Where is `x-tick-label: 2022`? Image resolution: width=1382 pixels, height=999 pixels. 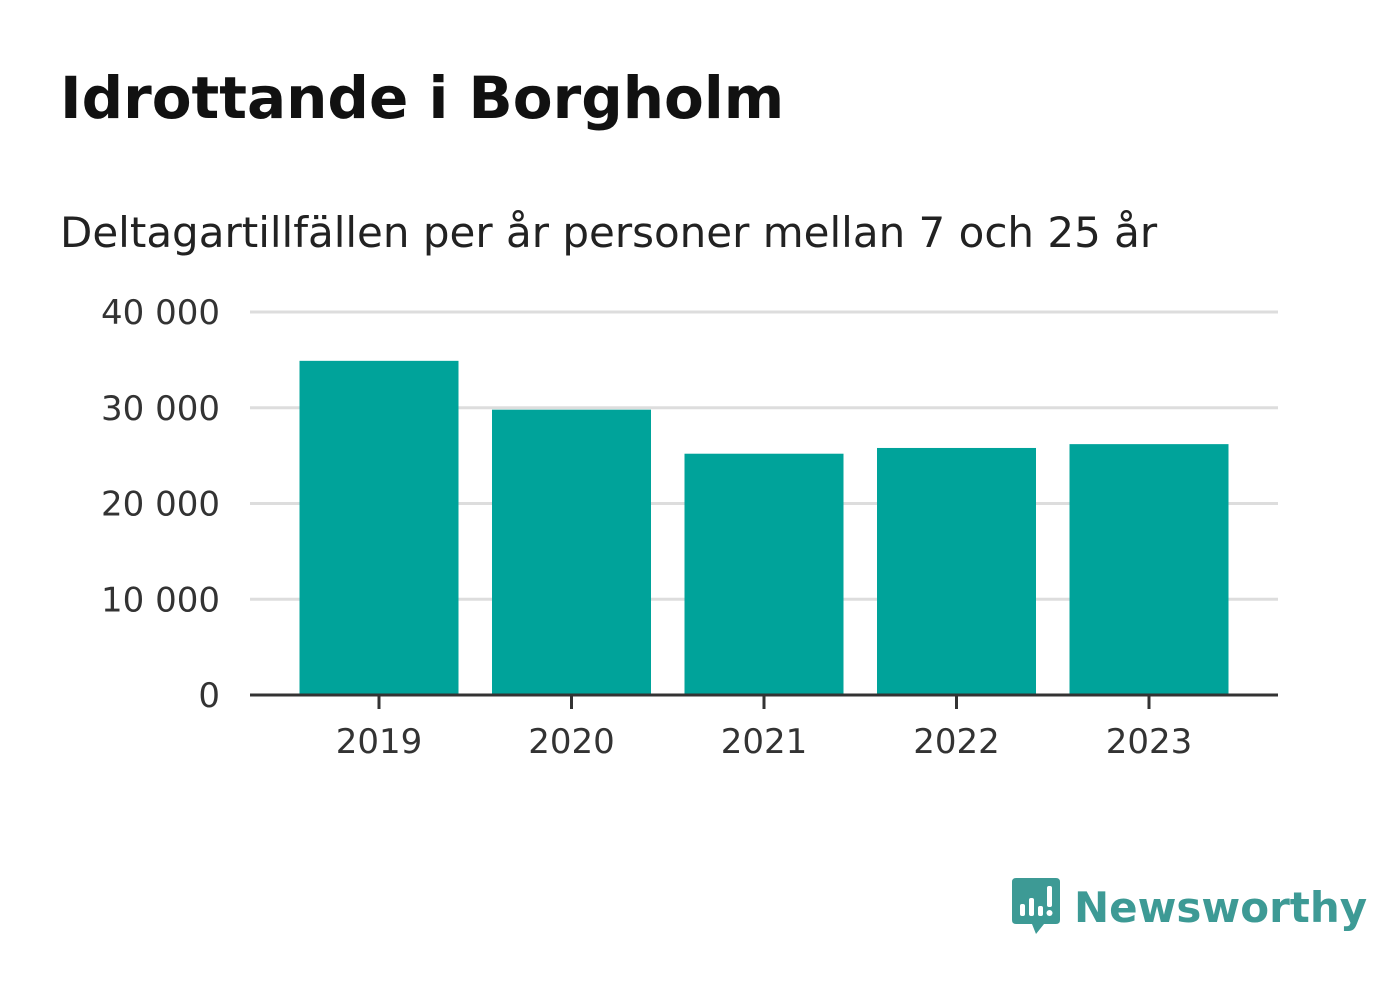
x-tick-label: 2022 is located at coordinates (956, 742).